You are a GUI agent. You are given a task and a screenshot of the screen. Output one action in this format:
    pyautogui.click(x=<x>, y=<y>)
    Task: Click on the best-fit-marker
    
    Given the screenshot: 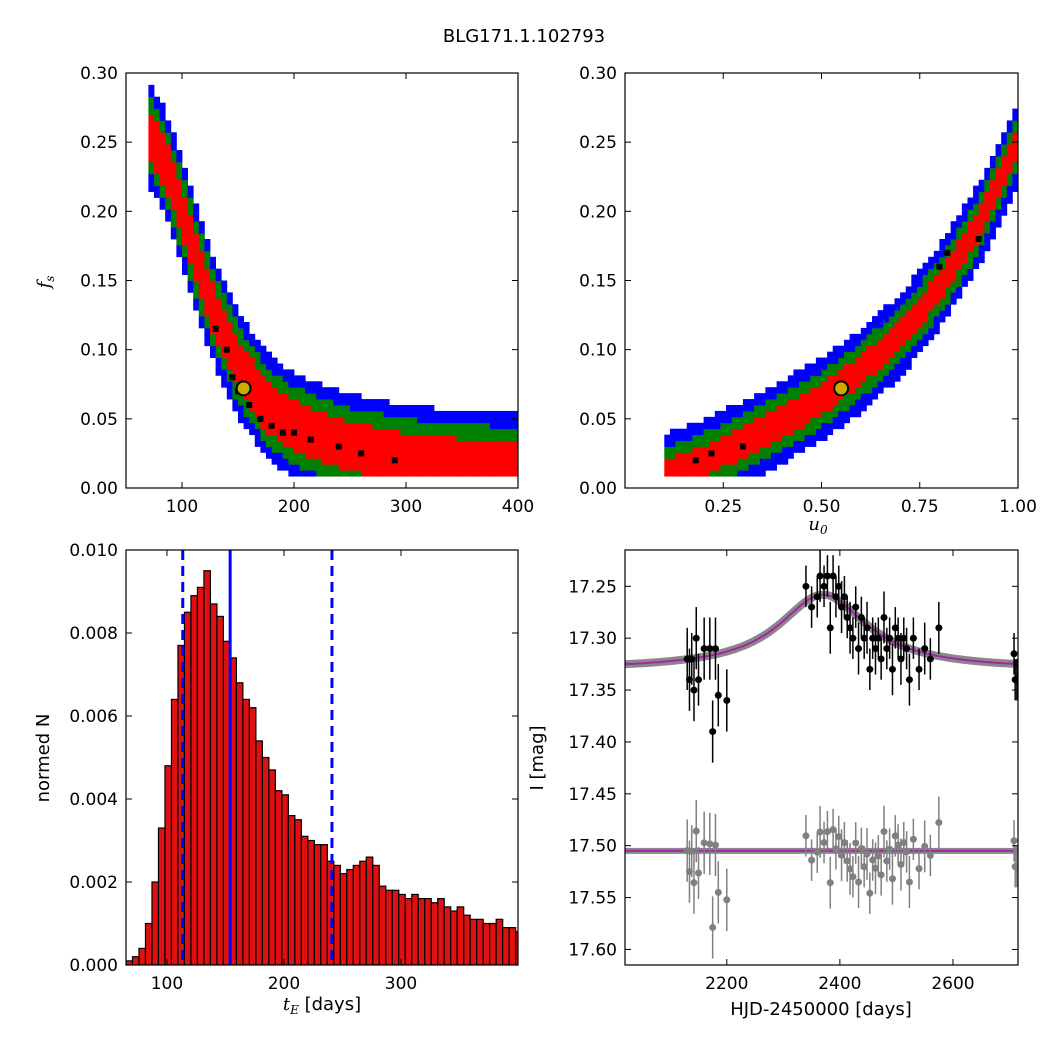 What is the action you would take?
    pyautogui.click(x=841, y=388)
    